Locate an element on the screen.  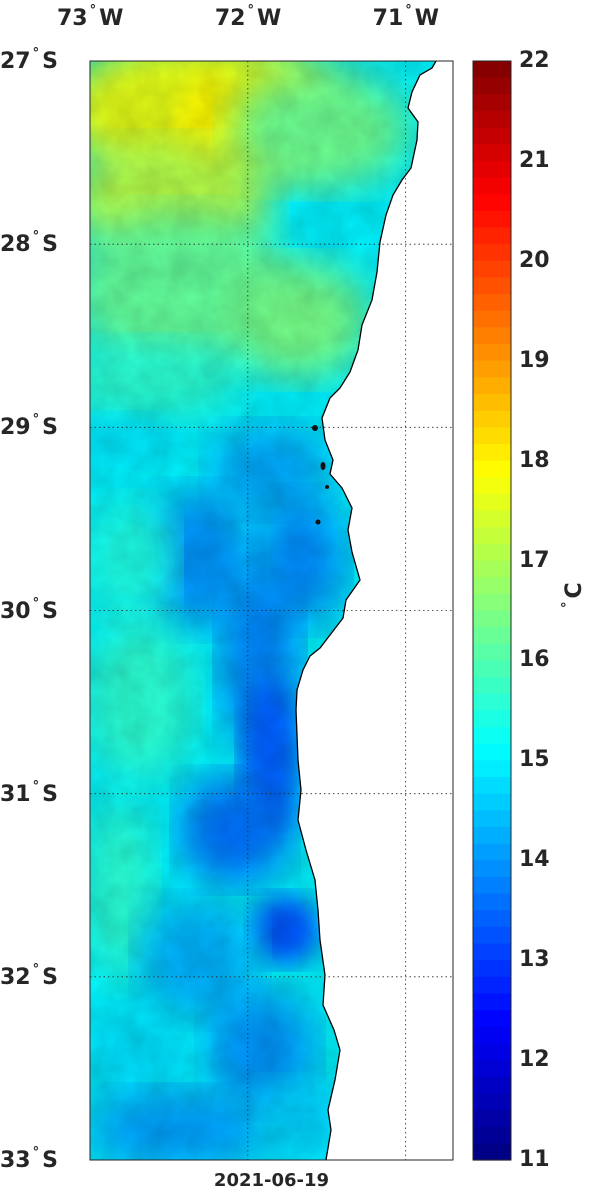
colorbar-tick-label: 17 is located at coordinates (534, 560).